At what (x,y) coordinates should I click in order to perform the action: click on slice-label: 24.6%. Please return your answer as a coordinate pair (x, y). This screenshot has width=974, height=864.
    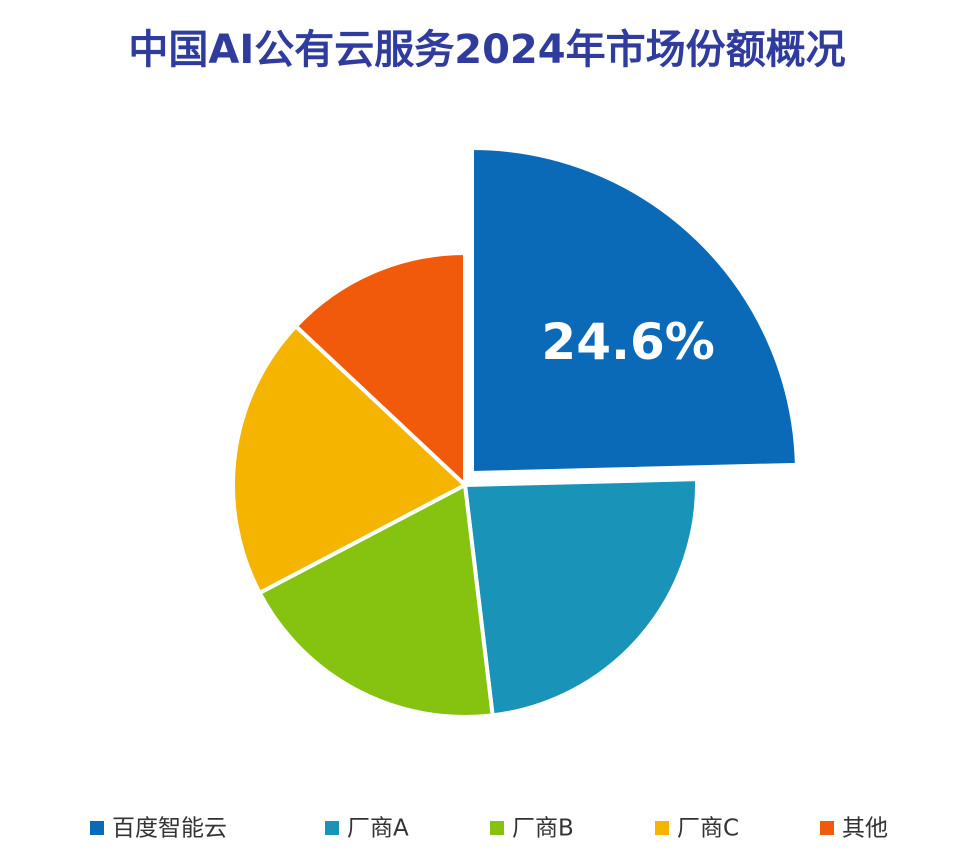
    Looking at the image, I should click on (627, 342).